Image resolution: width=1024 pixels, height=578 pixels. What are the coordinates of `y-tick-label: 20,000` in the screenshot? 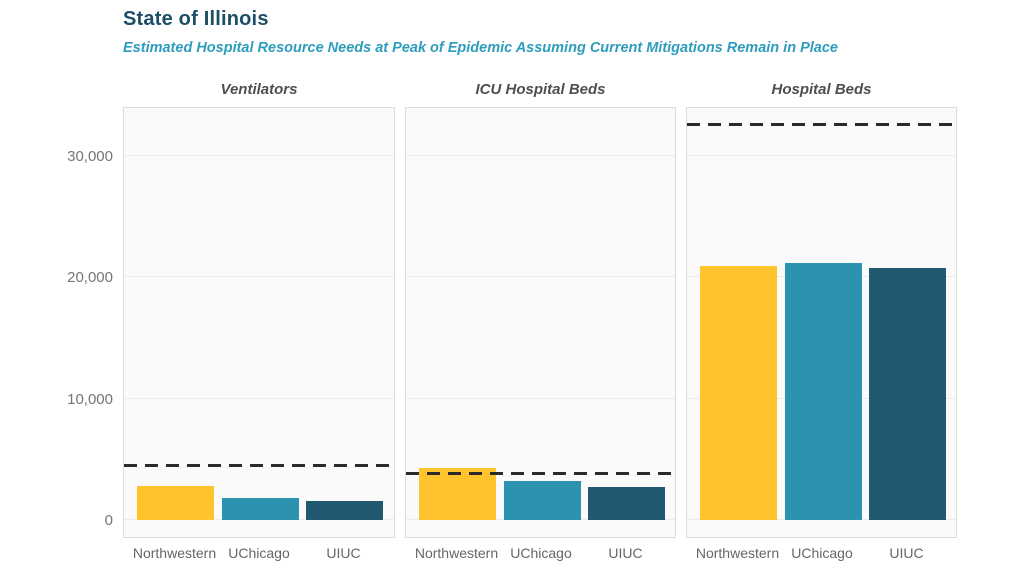 It's located at (90, 278).